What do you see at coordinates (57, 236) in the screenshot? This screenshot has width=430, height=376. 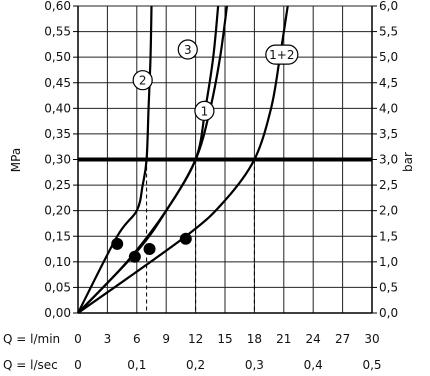 I see `y-tick-label-left: 0,15` at bounding box center [57, 236].